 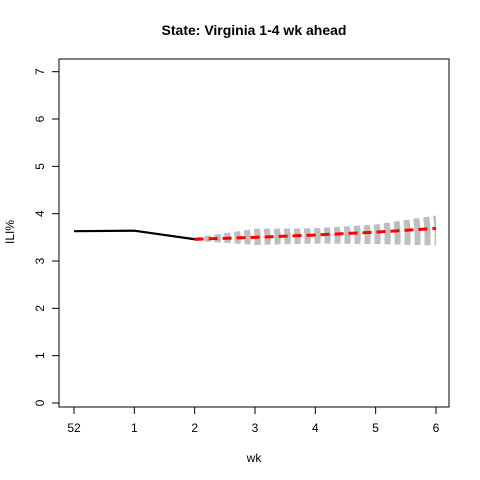 What do you see at coordinates (74, 428) in the screenshot?
I see `x-tick-label: 52` at bounding box center [74, 428].